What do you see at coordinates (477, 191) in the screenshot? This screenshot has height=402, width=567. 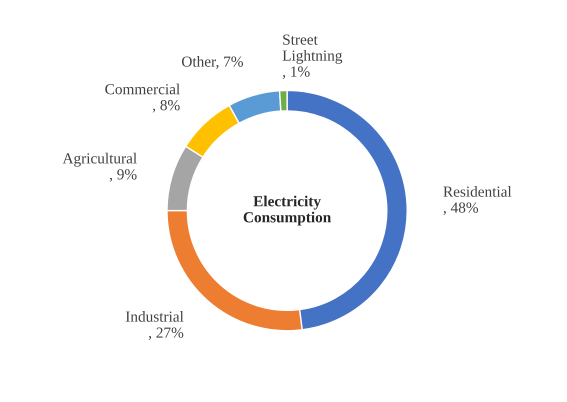 I see `slice-label: Residential` at bounding box center [477, 191].